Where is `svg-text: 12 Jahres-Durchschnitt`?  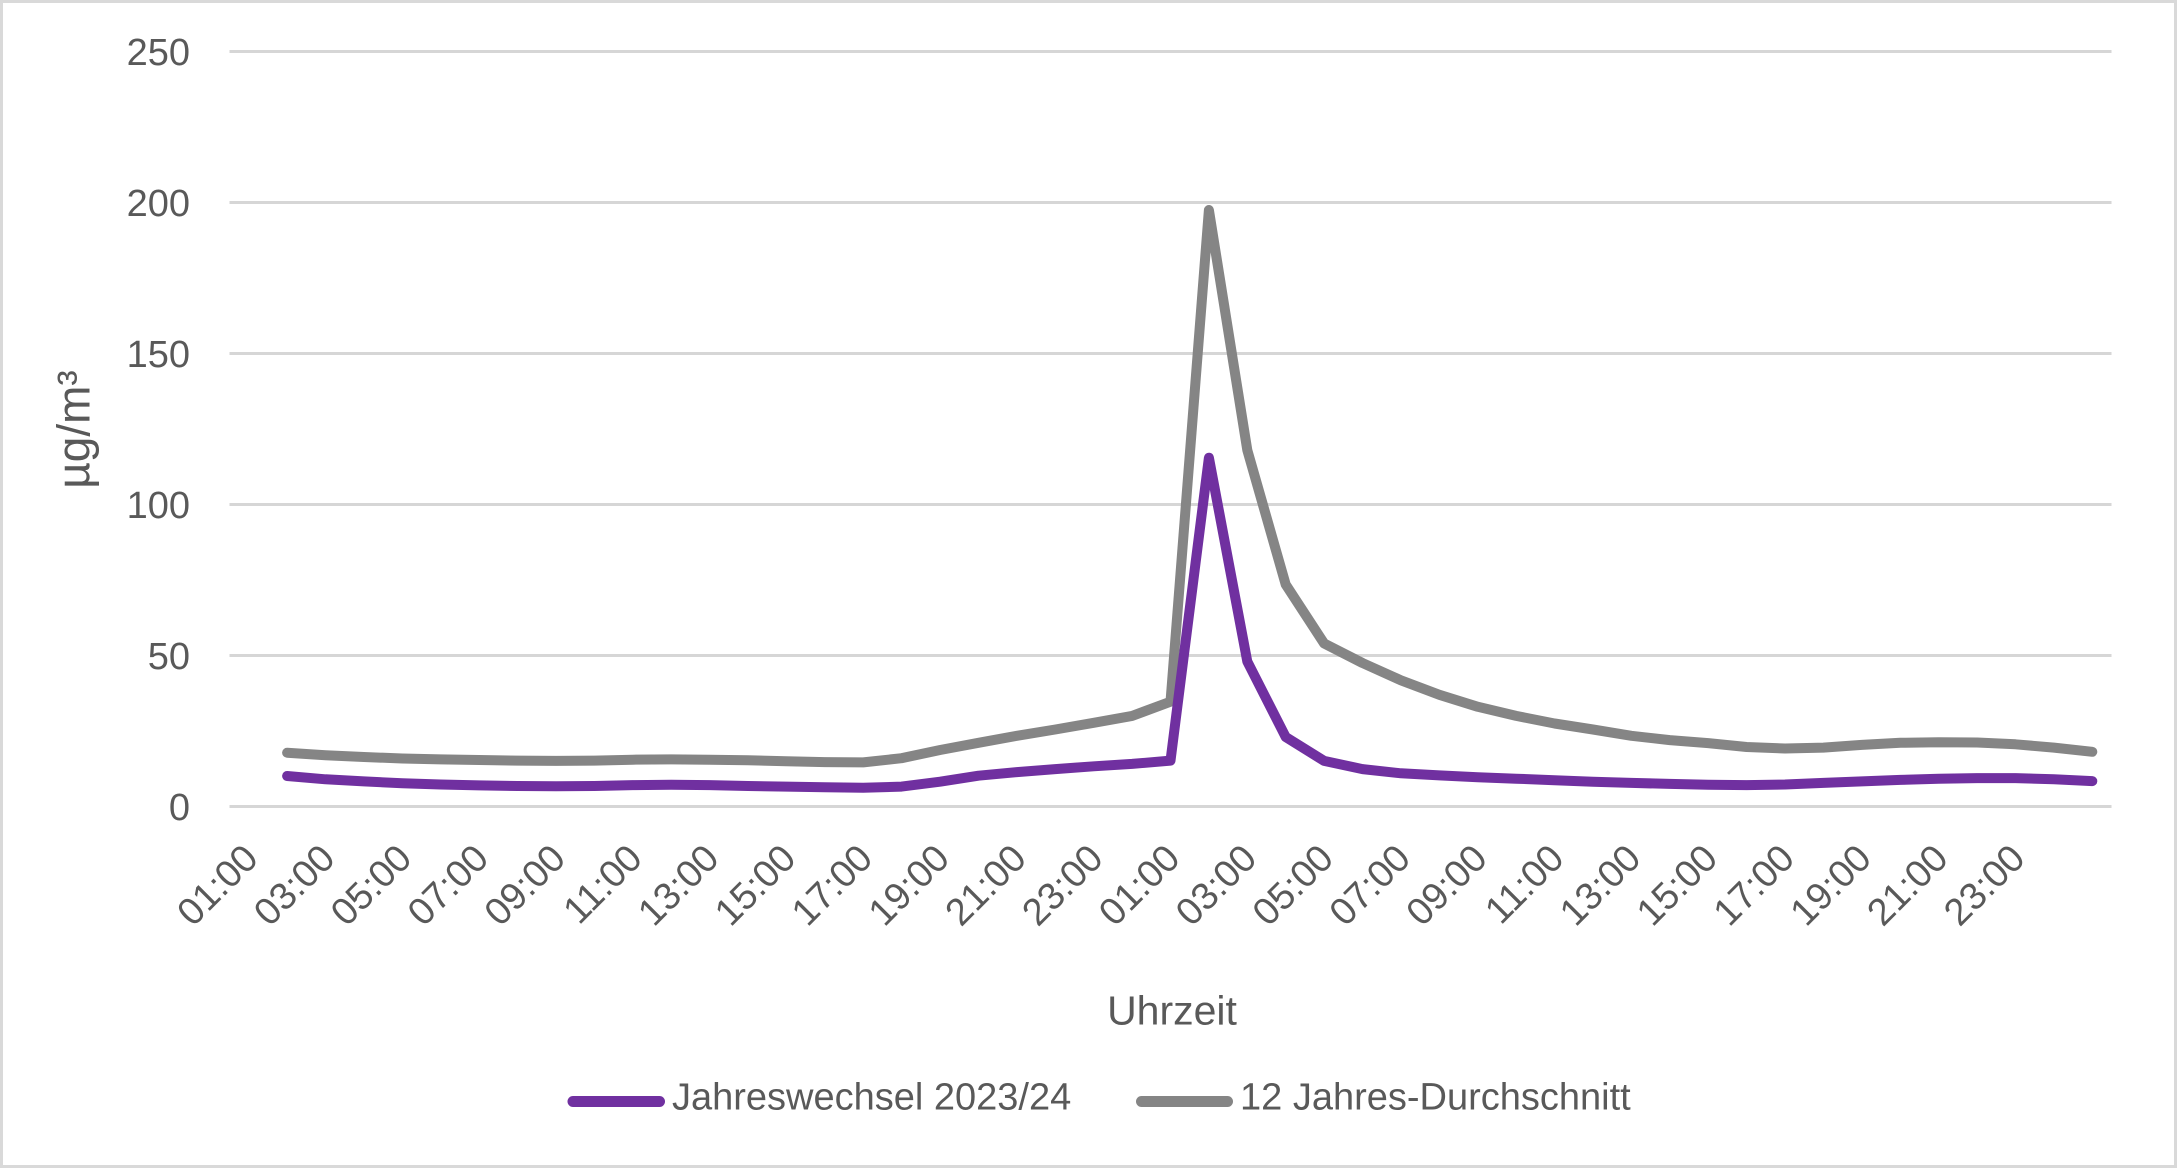
svg-text: 12 Jahres-Durchschnitt is located at coordinates (1435, 1098).